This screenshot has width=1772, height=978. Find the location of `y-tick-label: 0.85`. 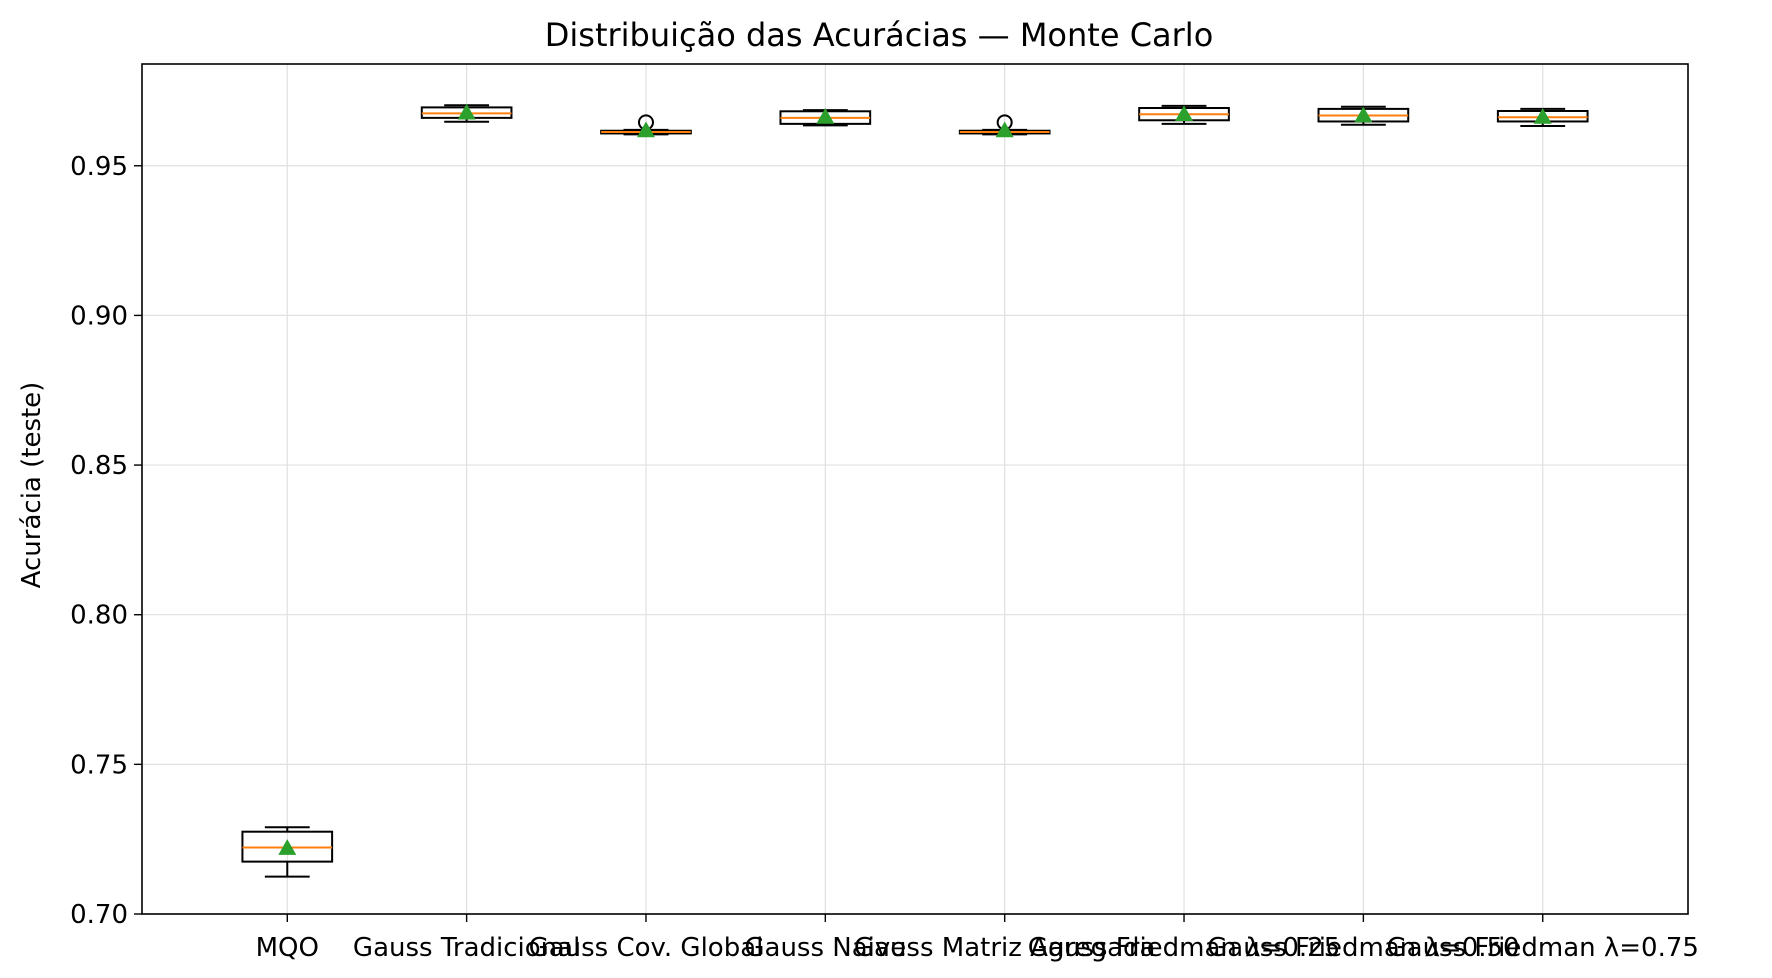

y-tick-label: 0.85 is located at coordinates (99, 466).